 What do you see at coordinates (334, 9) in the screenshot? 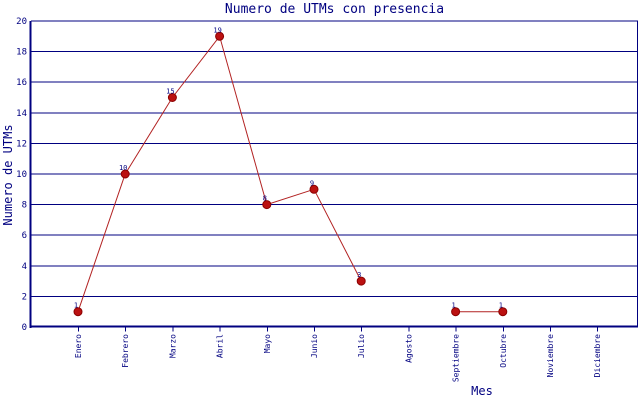
I see `chart-title: Numero de UTMs con presencia` at bounding box center [334, 9].